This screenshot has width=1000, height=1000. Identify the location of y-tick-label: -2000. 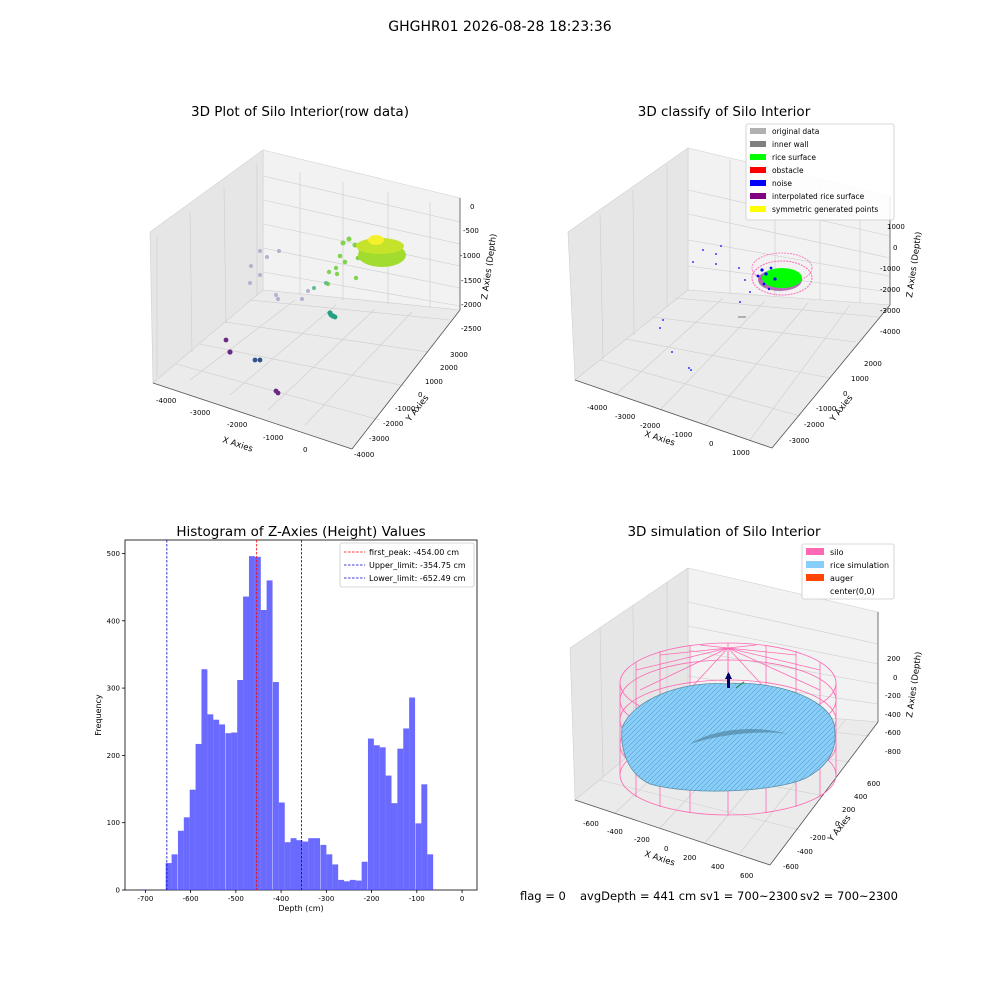
(814, 425).